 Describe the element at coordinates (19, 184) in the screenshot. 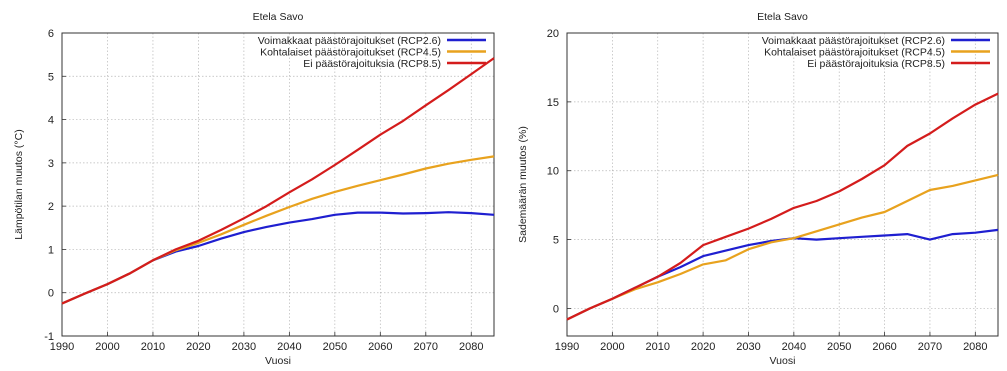

I see `y-axis-label: Lämpötilan muutos (°C)` at that location.